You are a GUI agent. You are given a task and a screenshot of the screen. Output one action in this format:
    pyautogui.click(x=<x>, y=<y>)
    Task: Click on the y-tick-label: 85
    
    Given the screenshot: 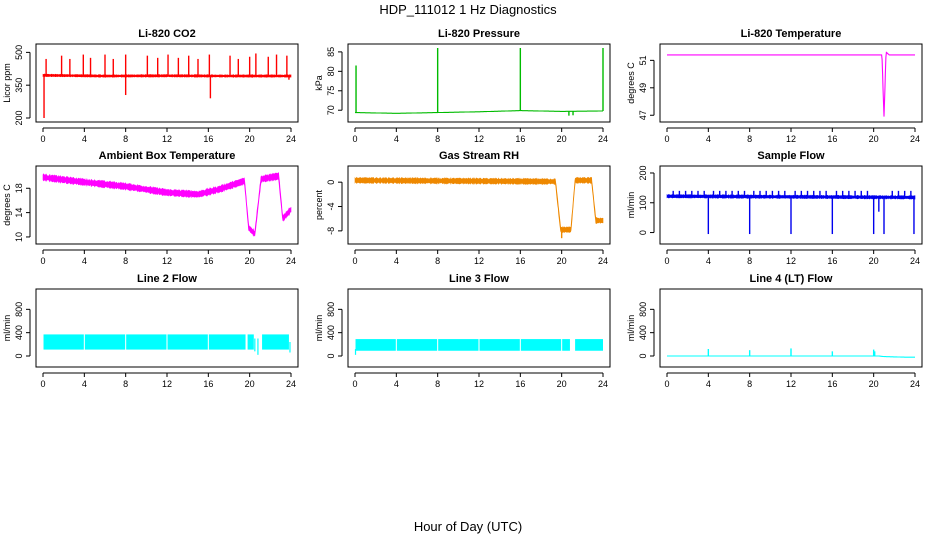 What is the action you would take?
    pyautogui.click(x=331, y=52)
    